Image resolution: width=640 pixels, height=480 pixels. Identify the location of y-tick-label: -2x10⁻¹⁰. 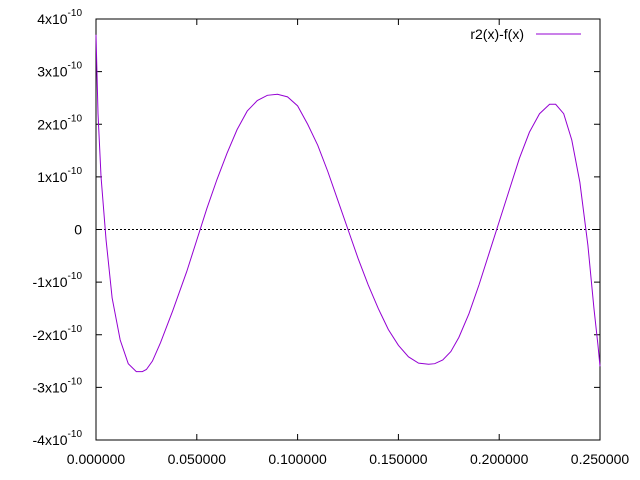
(58, 333).